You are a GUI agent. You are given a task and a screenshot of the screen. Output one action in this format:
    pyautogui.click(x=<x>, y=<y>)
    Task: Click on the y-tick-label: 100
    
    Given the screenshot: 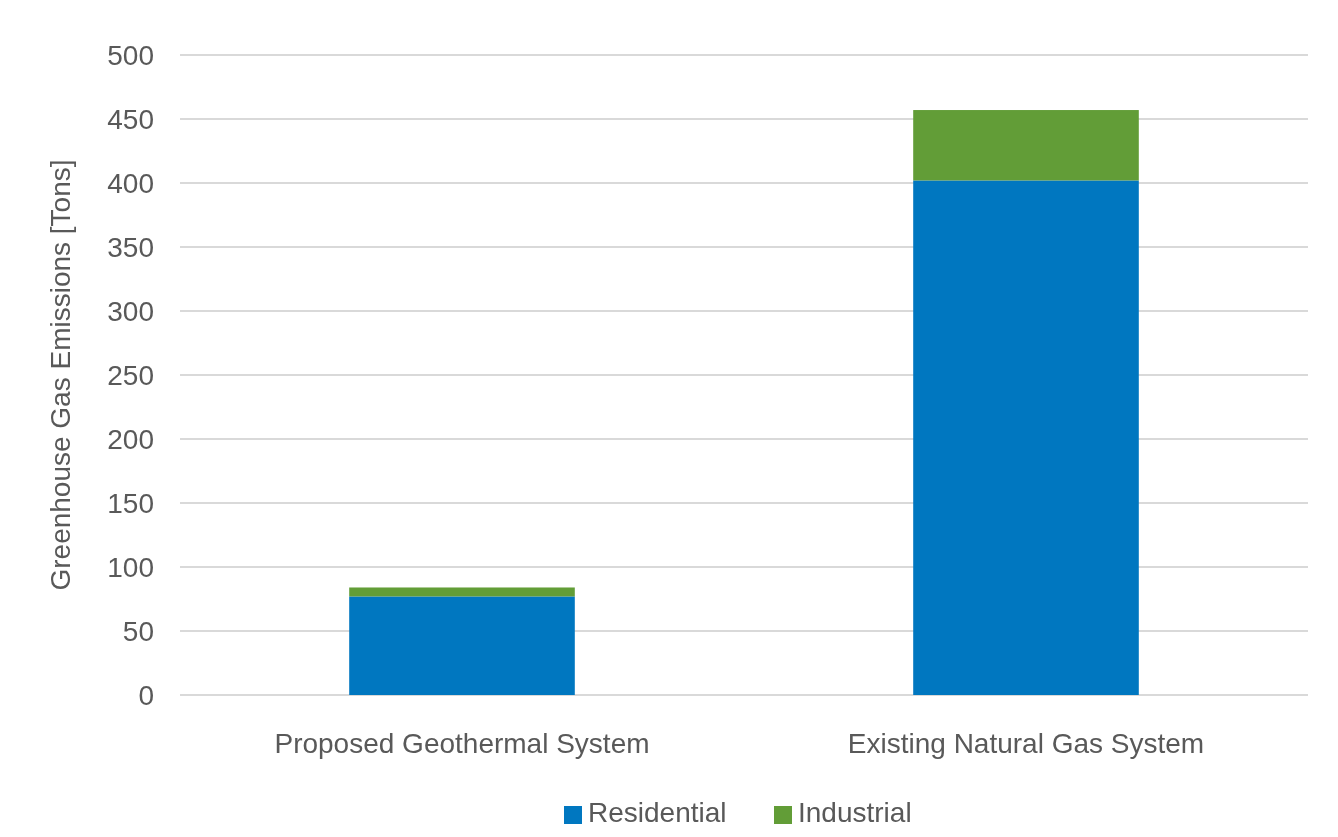 What is the action you would take?
    pyautogui.click(x=130, y=567)
    